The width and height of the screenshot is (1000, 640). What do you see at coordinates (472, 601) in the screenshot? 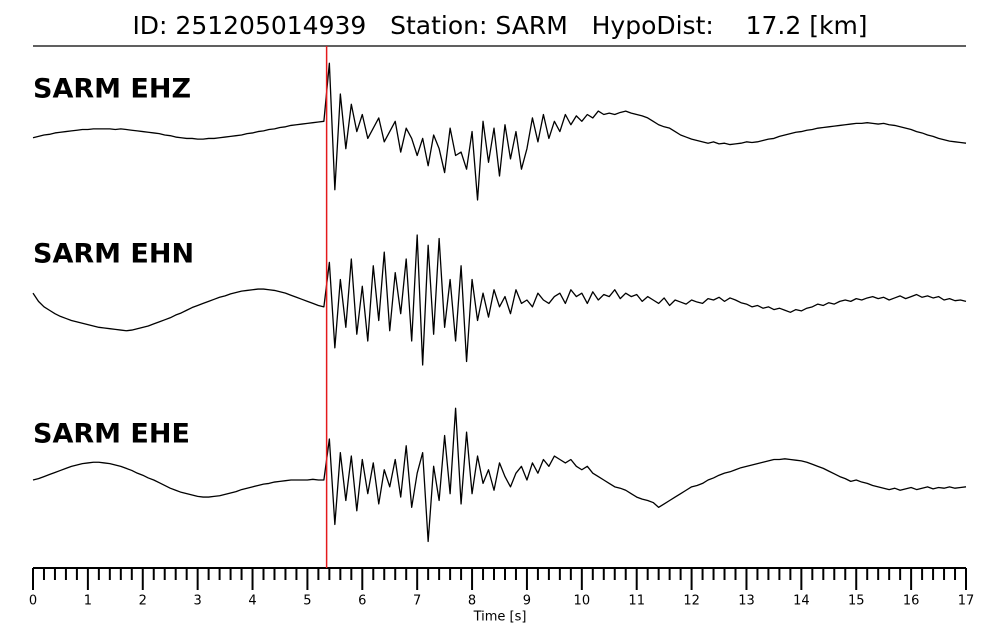
I see `x-tick-label: 8` at bounding box center [472, 601].